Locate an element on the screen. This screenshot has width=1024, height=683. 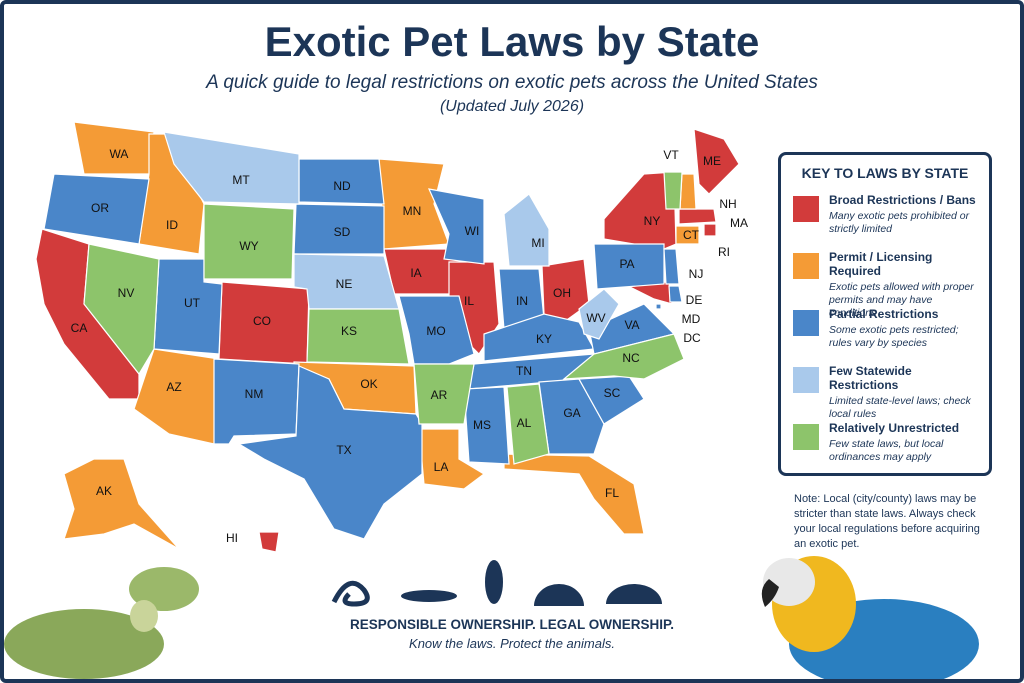
state-label: NH is located at coordinates (727, 204).